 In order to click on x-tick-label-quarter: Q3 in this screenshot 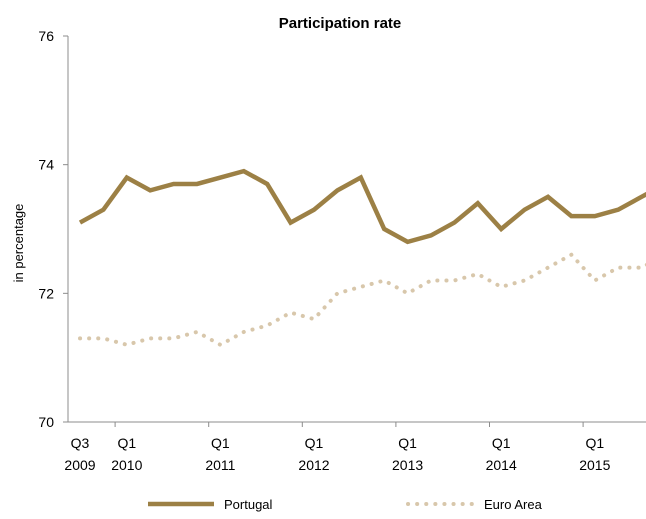, I will do `click(80, 443)`.